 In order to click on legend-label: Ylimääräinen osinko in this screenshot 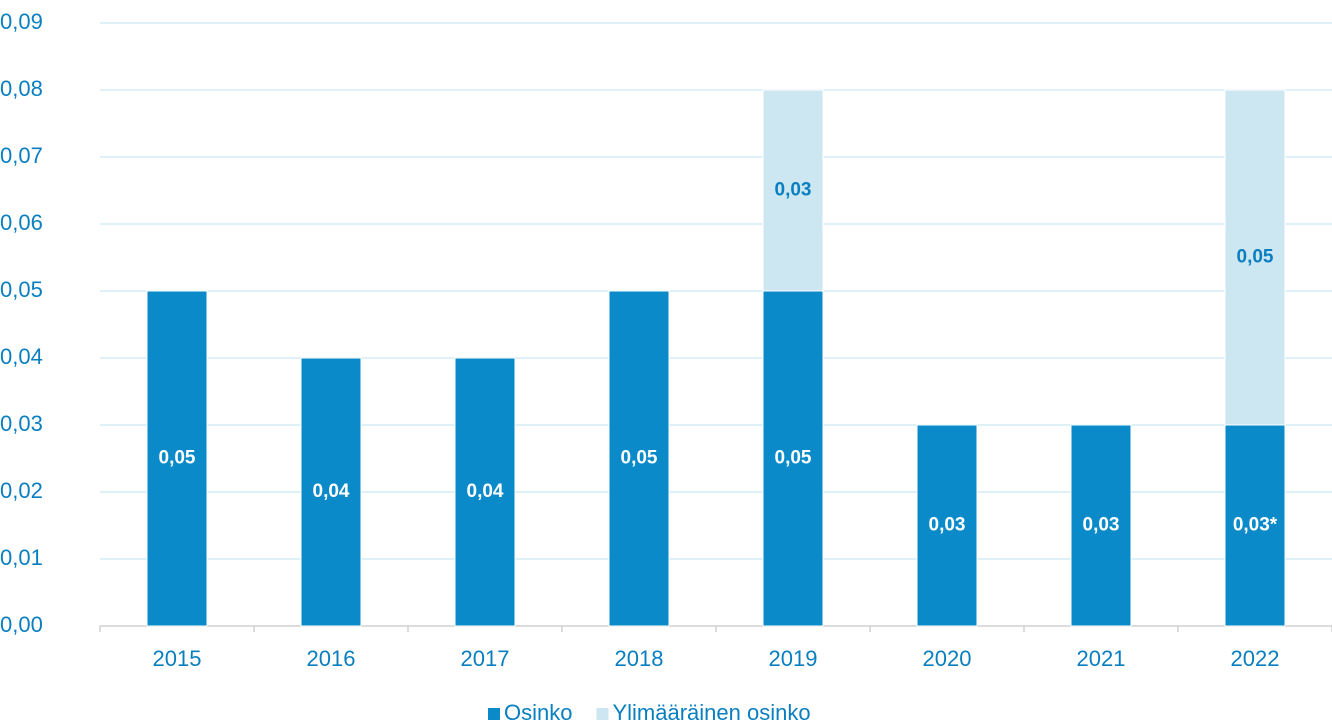, I will do `click(711, 712)`.